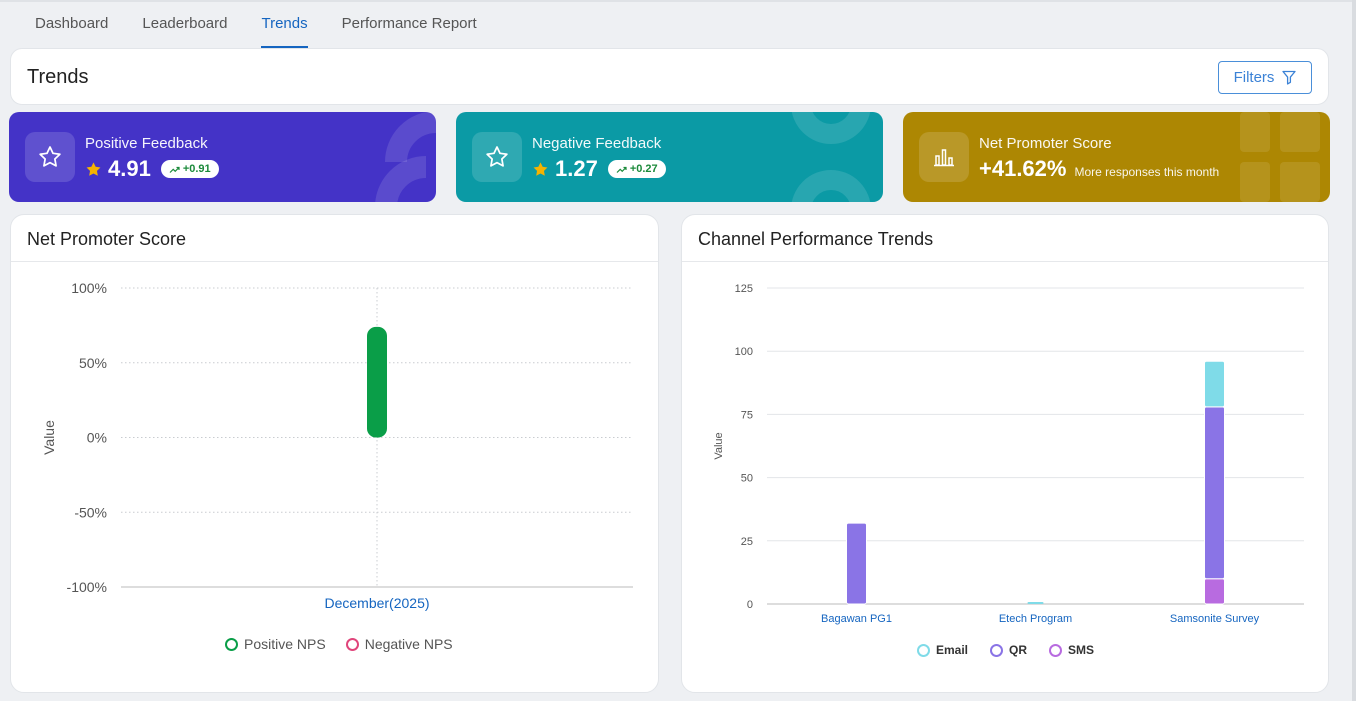 The image size is (1356, 701). I want to click on stat-label: Negative Feedback, so click(597, 143).